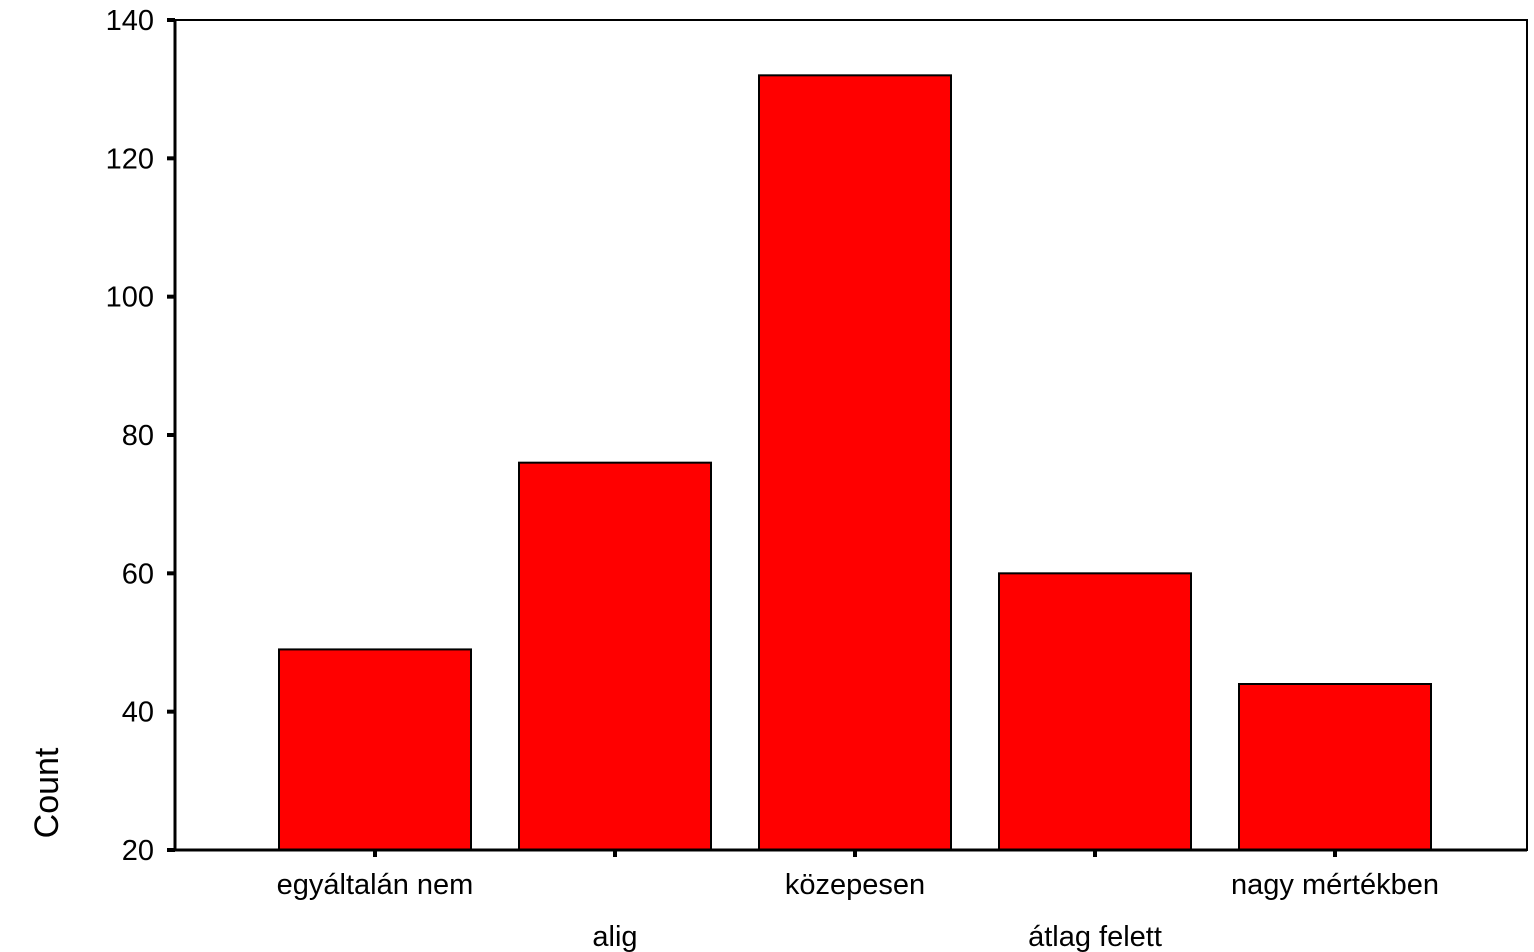 The width and height of the screenshot is (1534, 952). Describe the element at coordinates (130, 21) in the screenshot. I see `y-tick-label: 140` at that location.